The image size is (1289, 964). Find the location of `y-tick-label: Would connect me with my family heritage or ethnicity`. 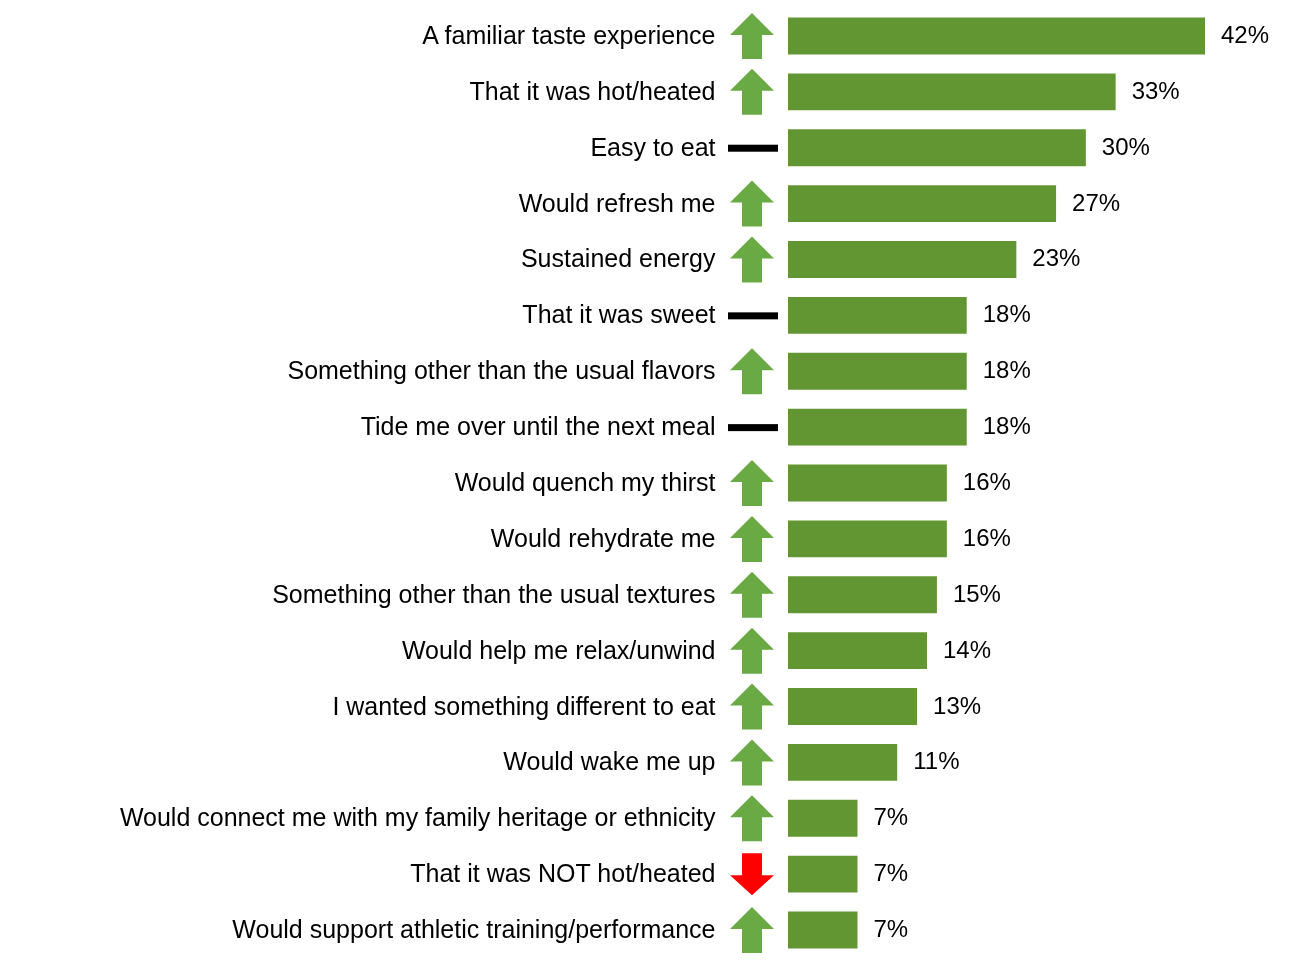

y-tick-label: Would connect me with my family heritage or ethnicity is located at coordinates (417, 817).